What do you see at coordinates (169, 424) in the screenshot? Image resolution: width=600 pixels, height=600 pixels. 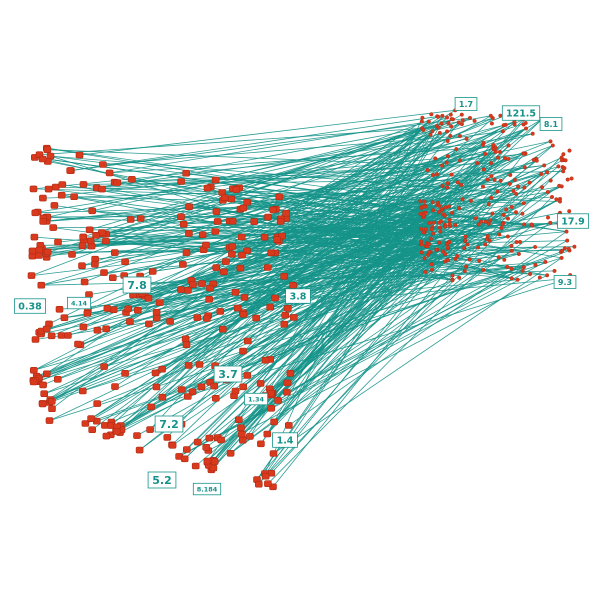 I see `value-label-text: 7.2` at bounding box center [169, 424].